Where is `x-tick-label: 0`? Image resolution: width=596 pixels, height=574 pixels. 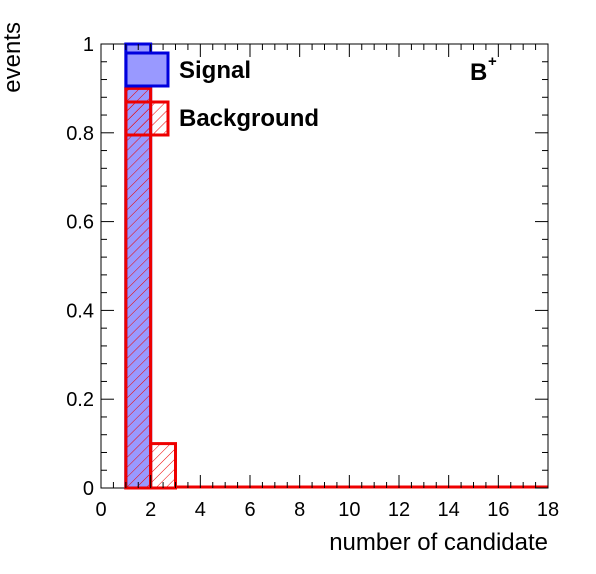 x-tick-label: 0 is located at coordinates (100, 510).